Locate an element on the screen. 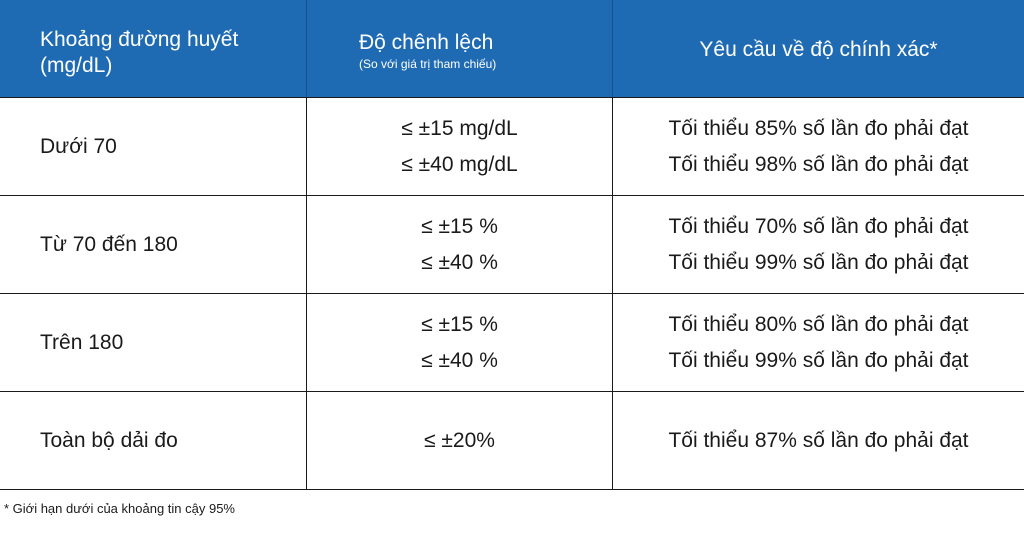  requirement-value: Tối thiểu 85% số lần đo phải đạt is located at coordinates (818, 128).